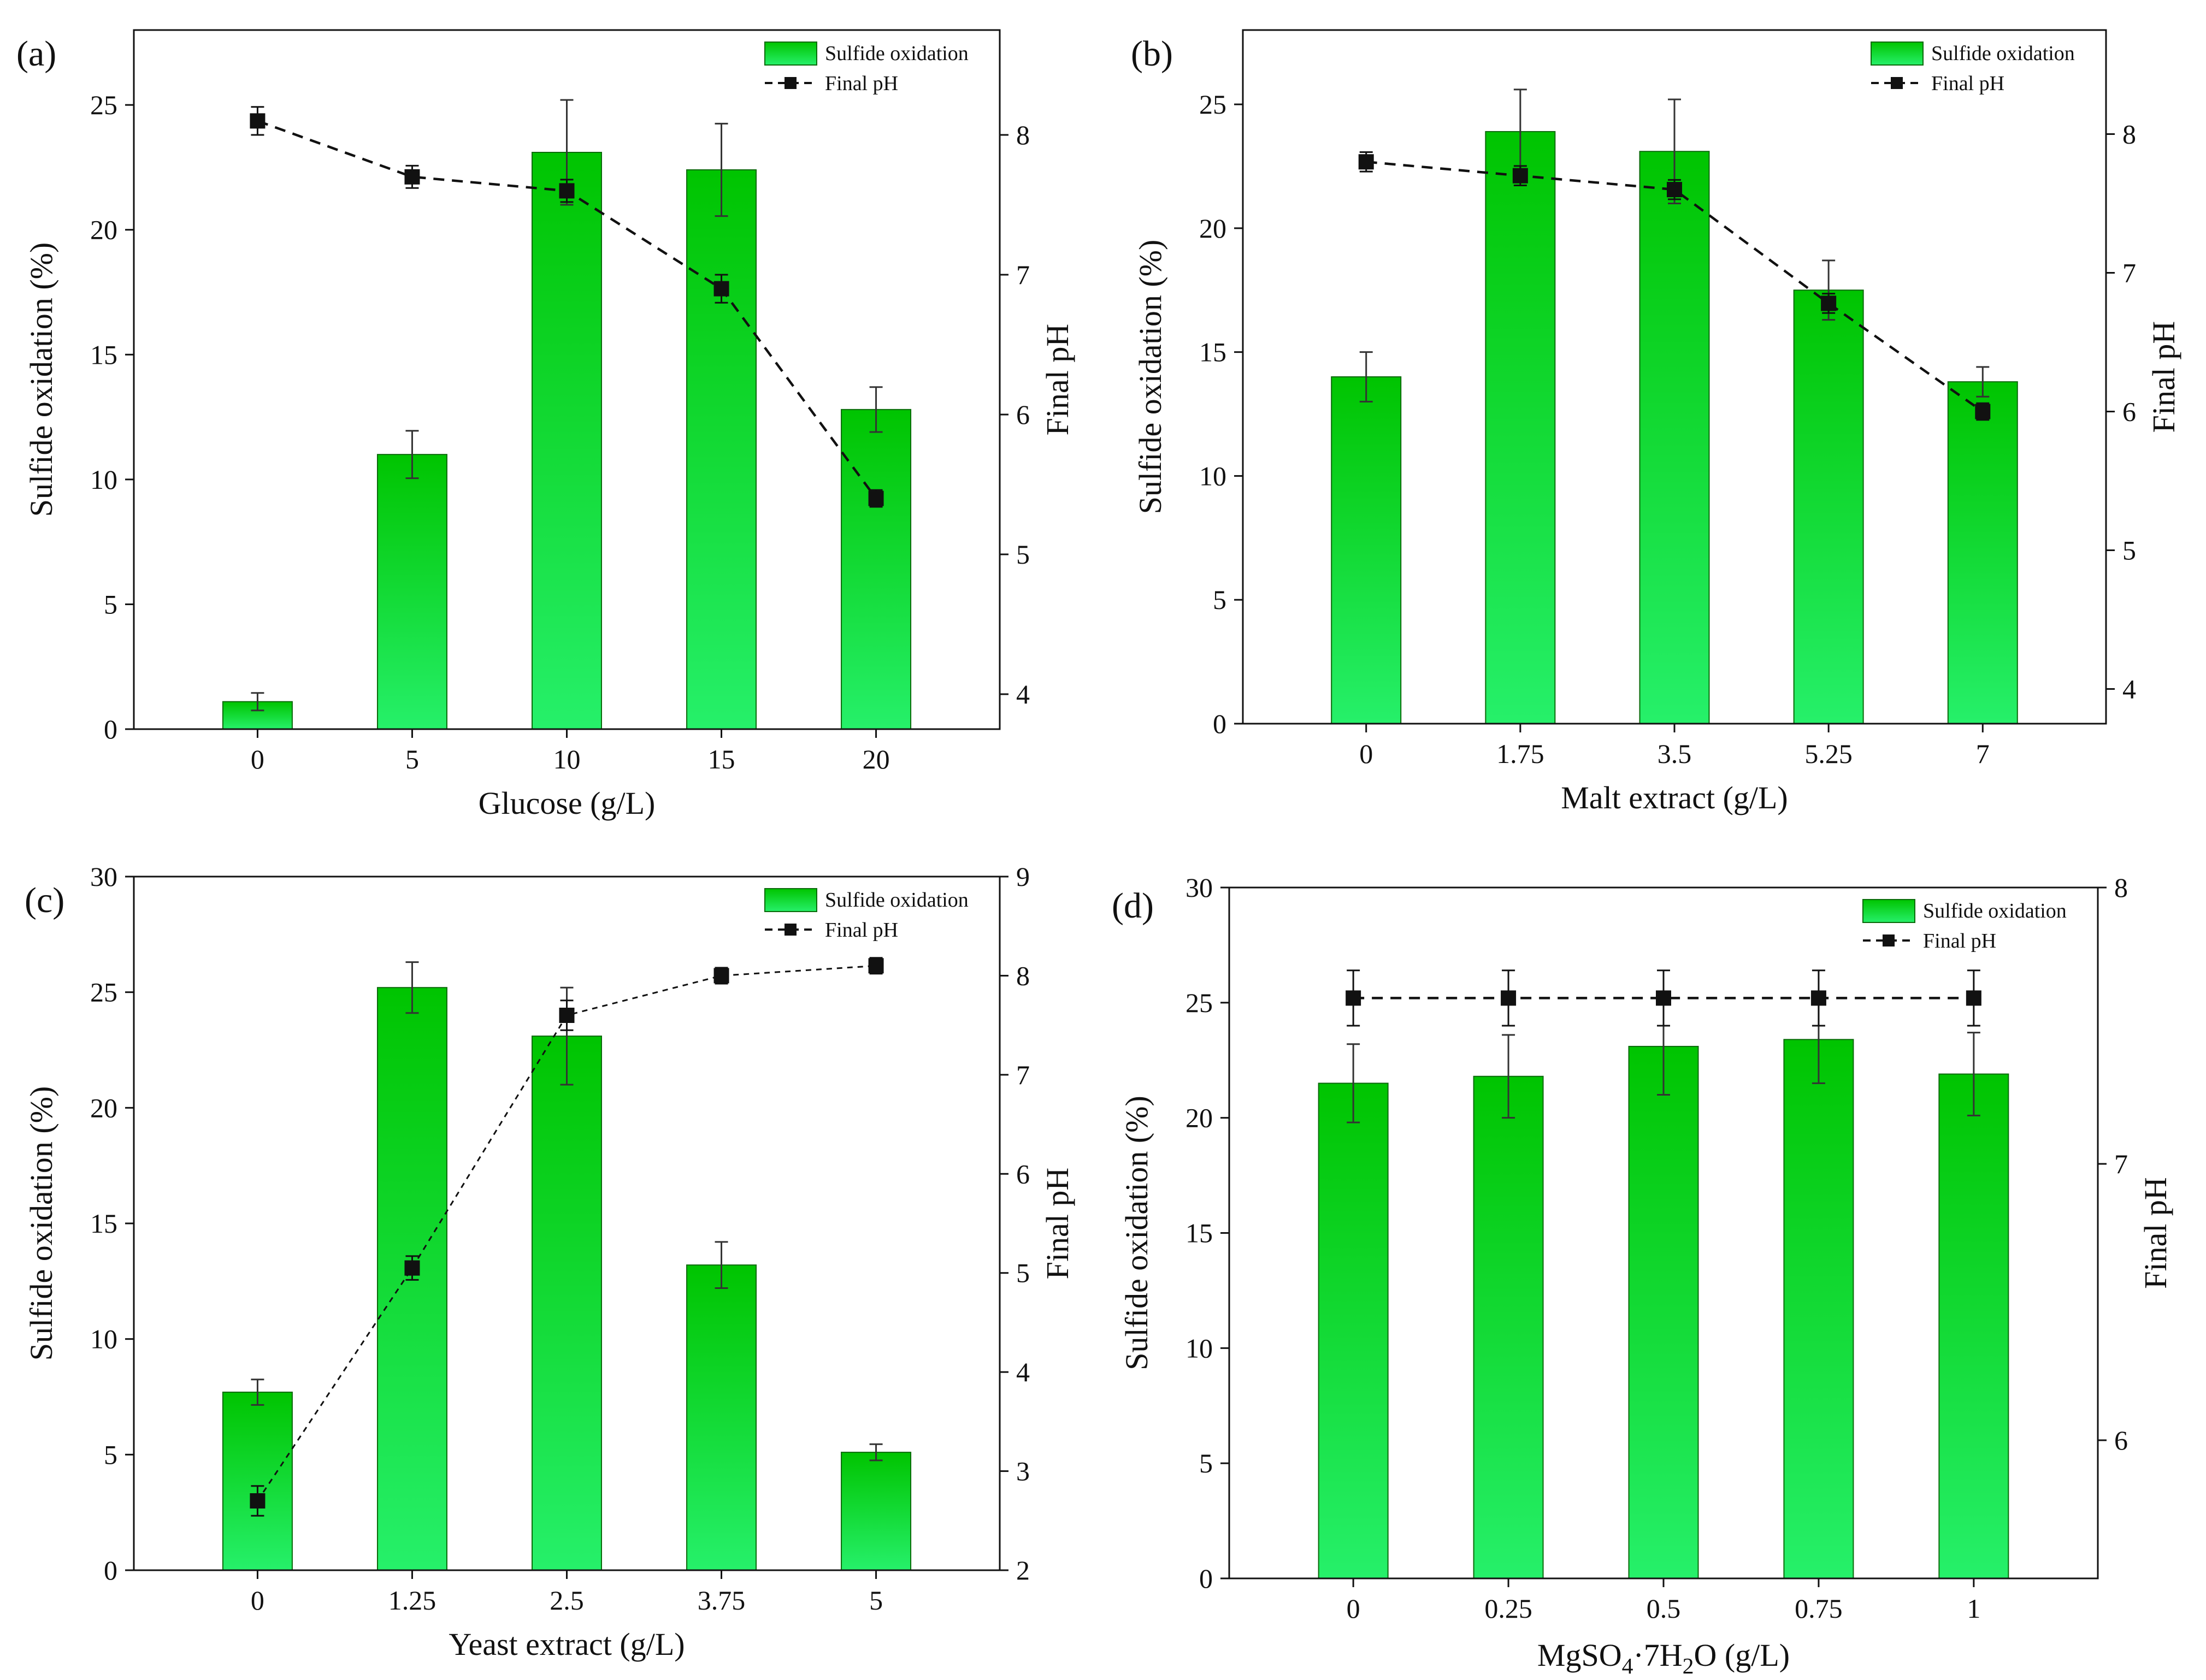  What do you see at coordinates (2129, 412) in the screenshot?
I see `panel-b-y2tick-label-2: 6` at bounding box center [2129, 412].